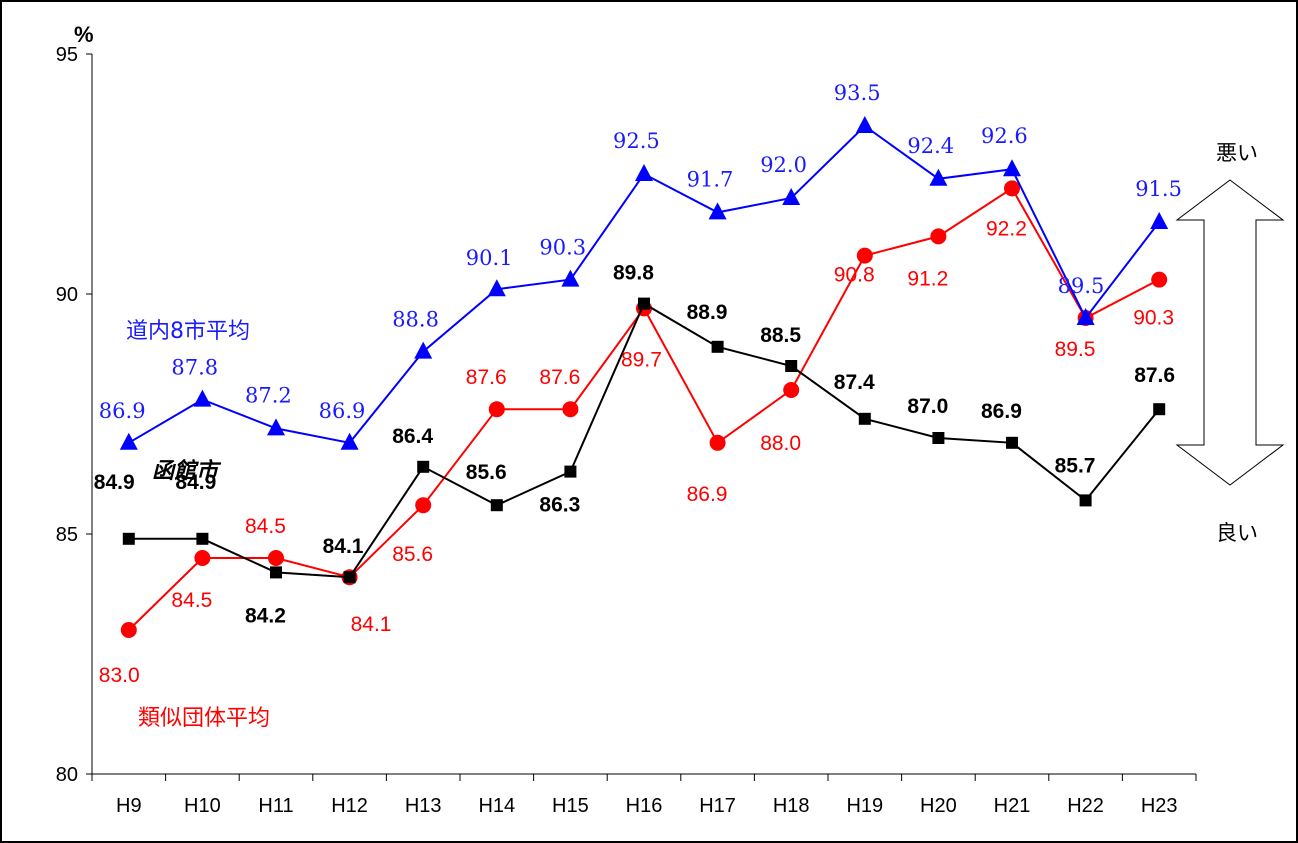 The image size is (1298, 843). I want to click on data-label-dounai: 91.5, so click(1158, 189).